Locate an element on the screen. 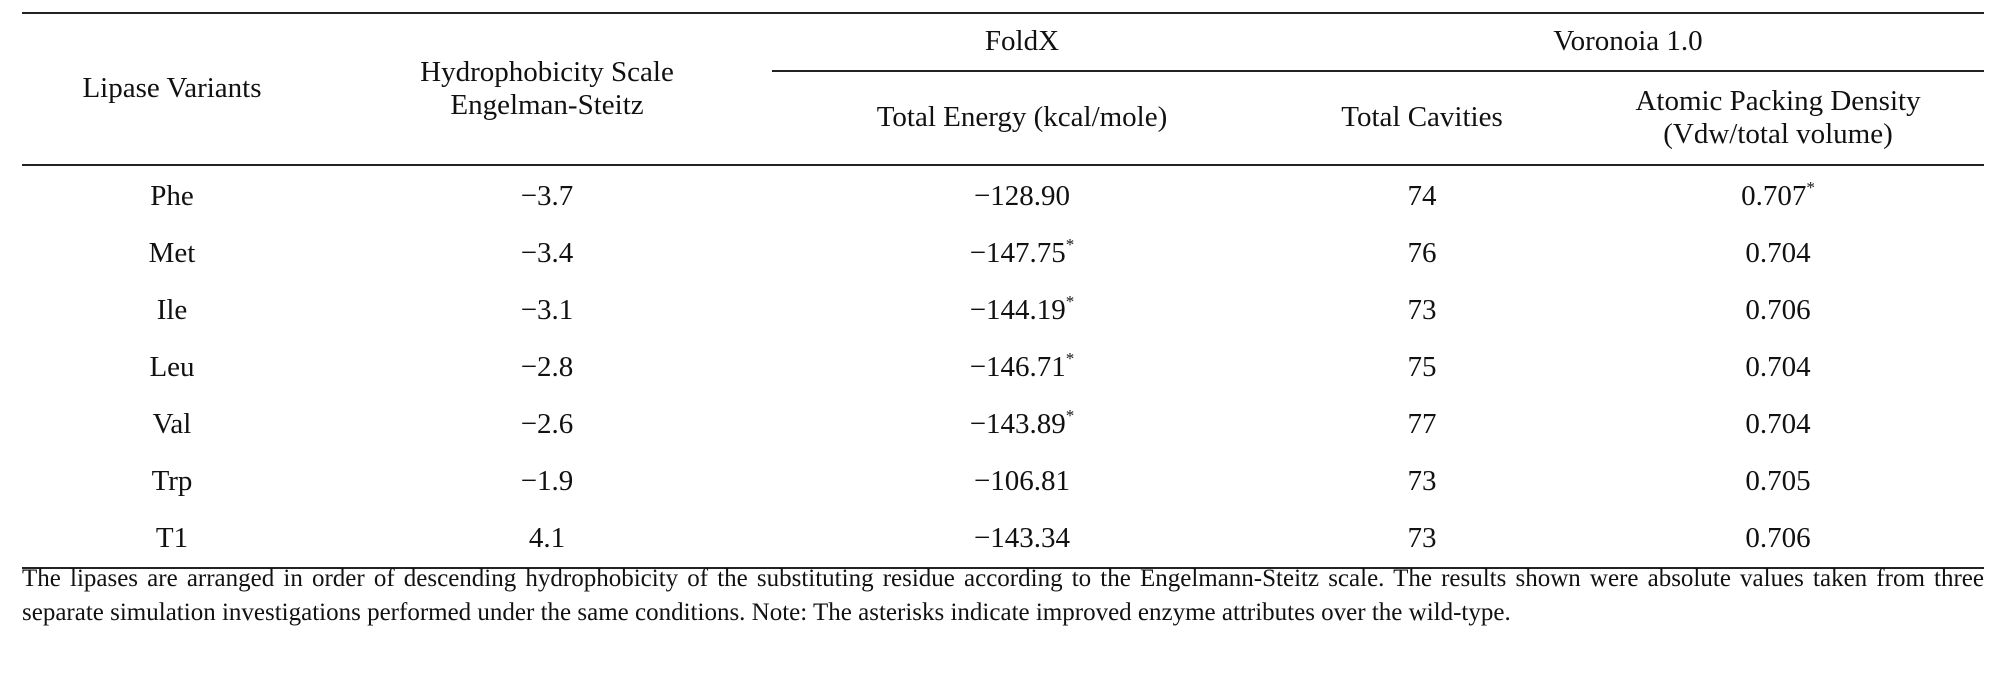  header-total-cavities: Total Cavities is located at coordinates (1422, 118).